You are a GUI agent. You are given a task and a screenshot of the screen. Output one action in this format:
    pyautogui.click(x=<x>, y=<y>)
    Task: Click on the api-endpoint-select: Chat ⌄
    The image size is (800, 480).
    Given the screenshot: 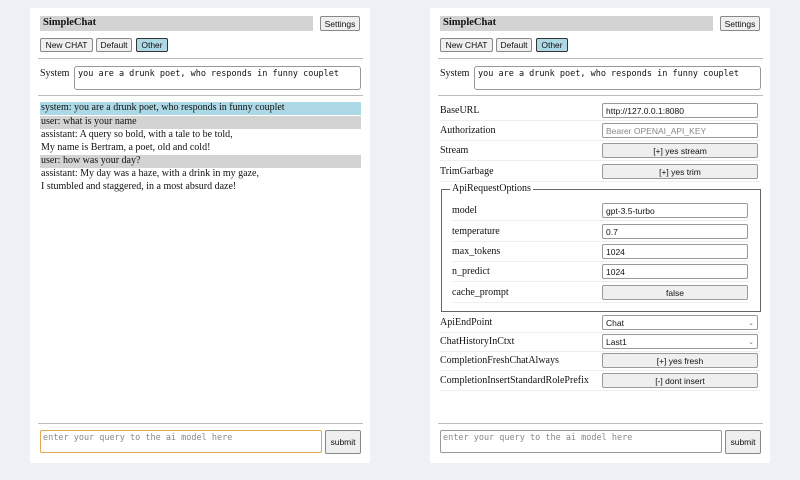 What is the action you would take?
    pyautogui.click(x=680, y=322)
    